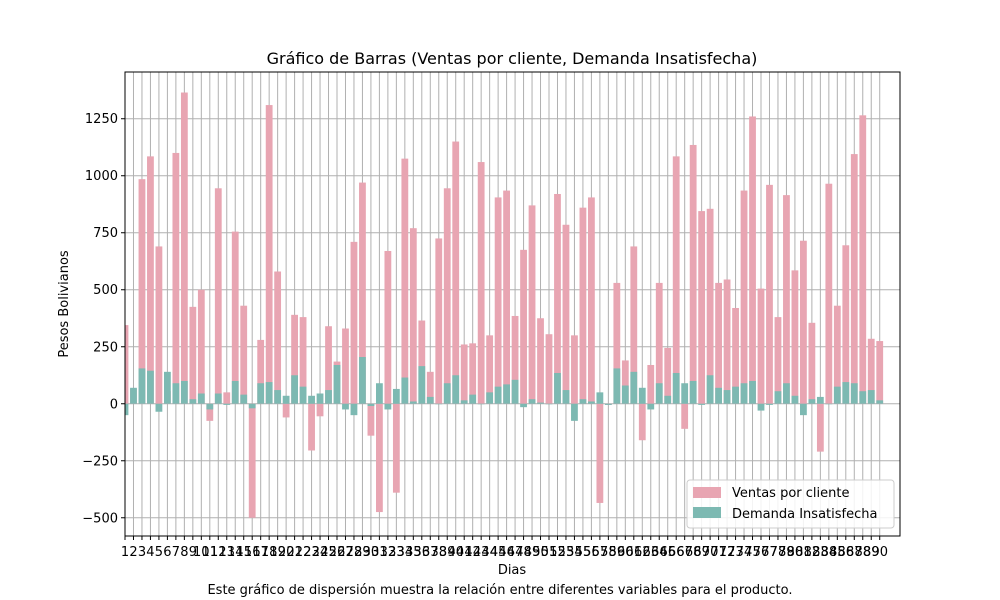 This screenshot has width=1000, height=600. I want to click on x-tick-label: 11, so click(210, 552).